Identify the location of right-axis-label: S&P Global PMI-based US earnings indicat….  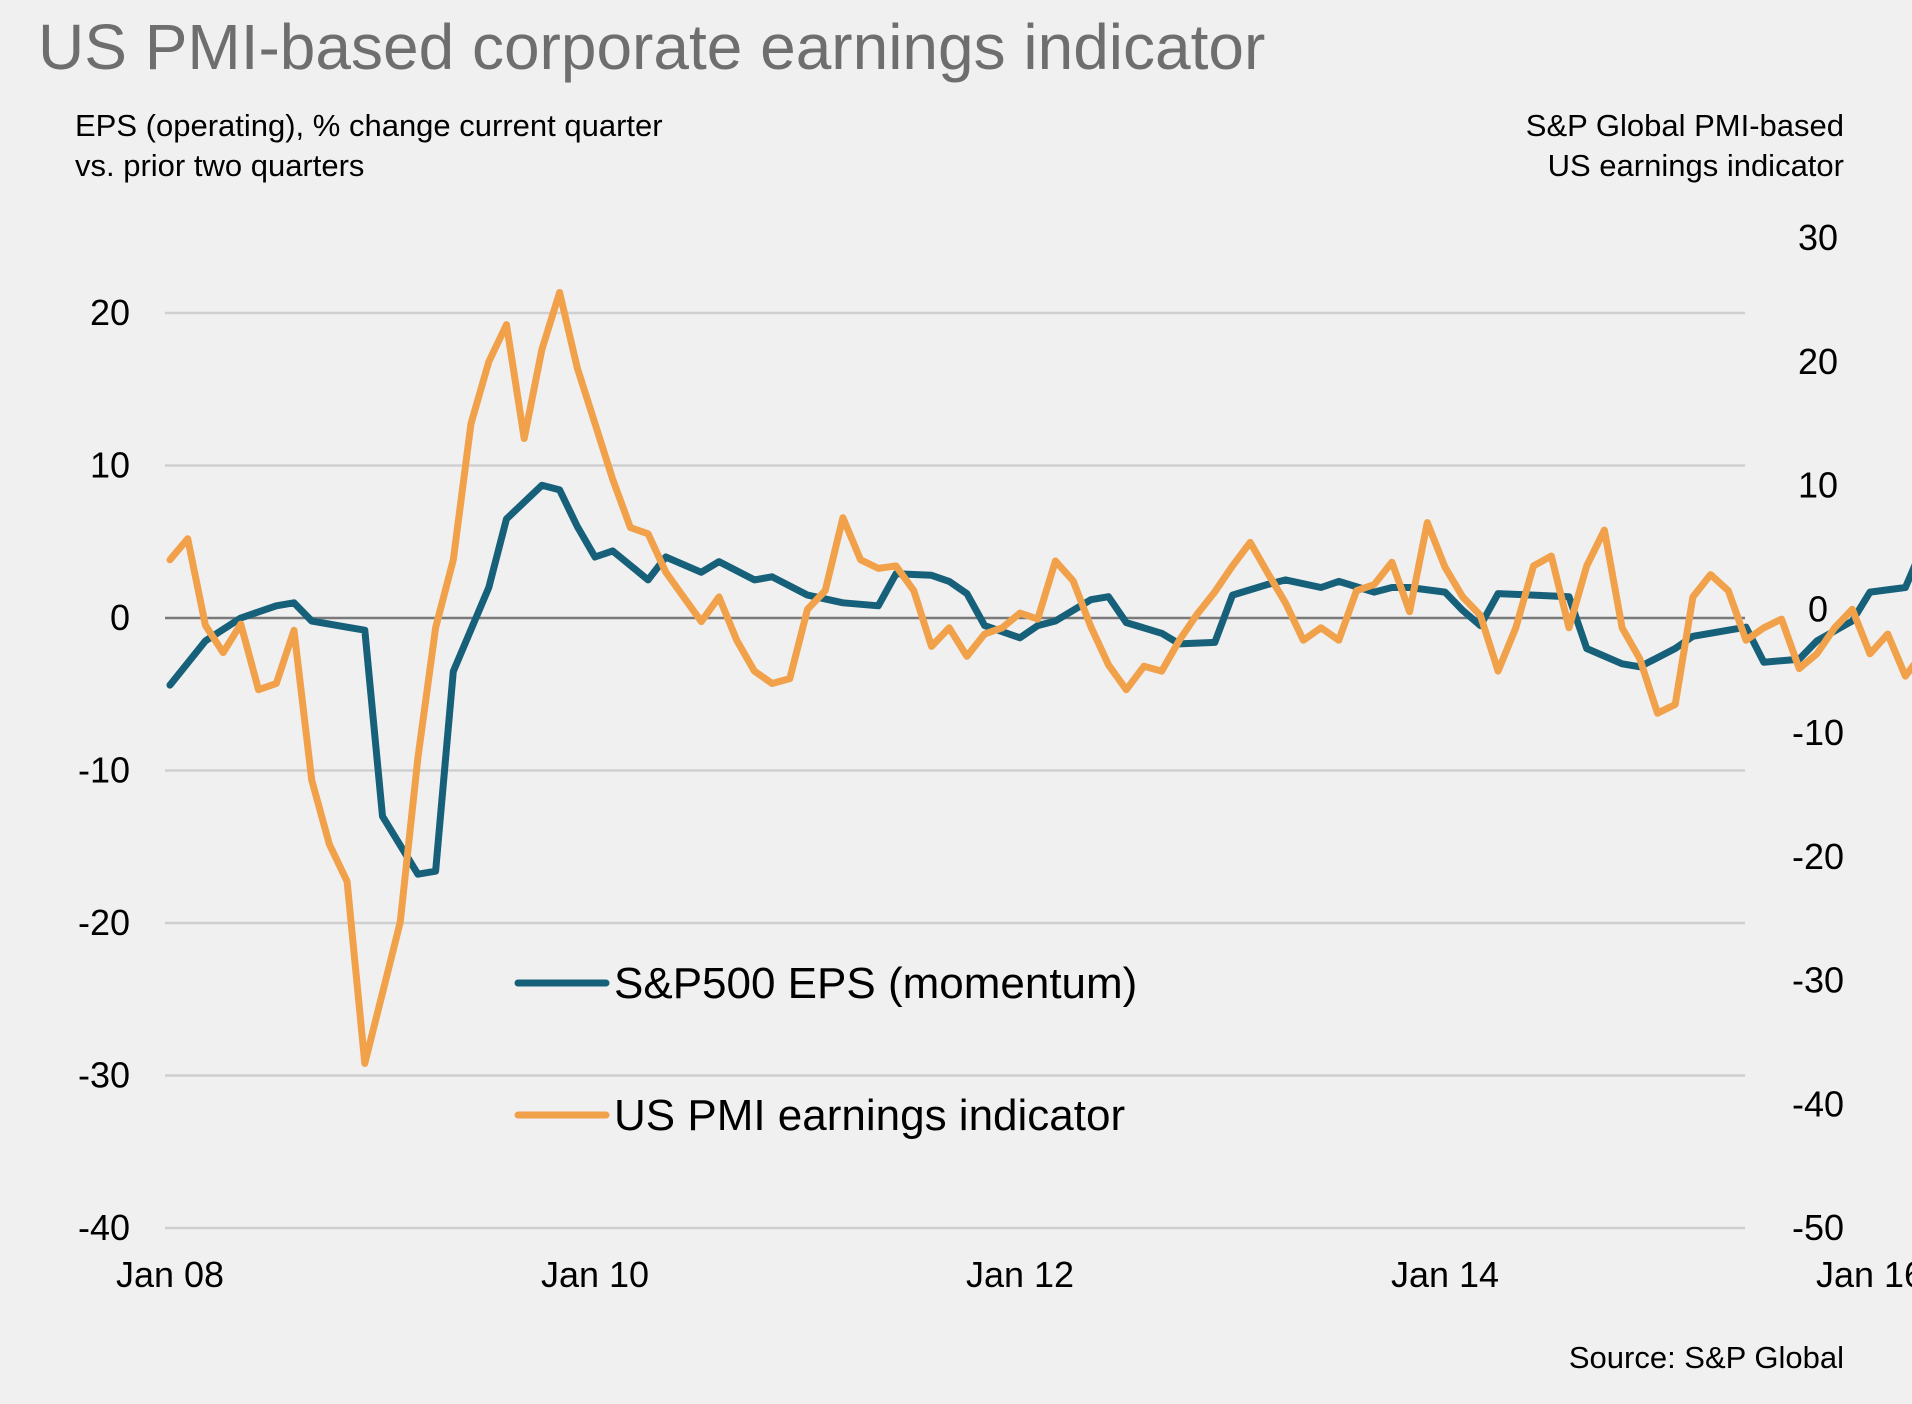
(1544, 146).